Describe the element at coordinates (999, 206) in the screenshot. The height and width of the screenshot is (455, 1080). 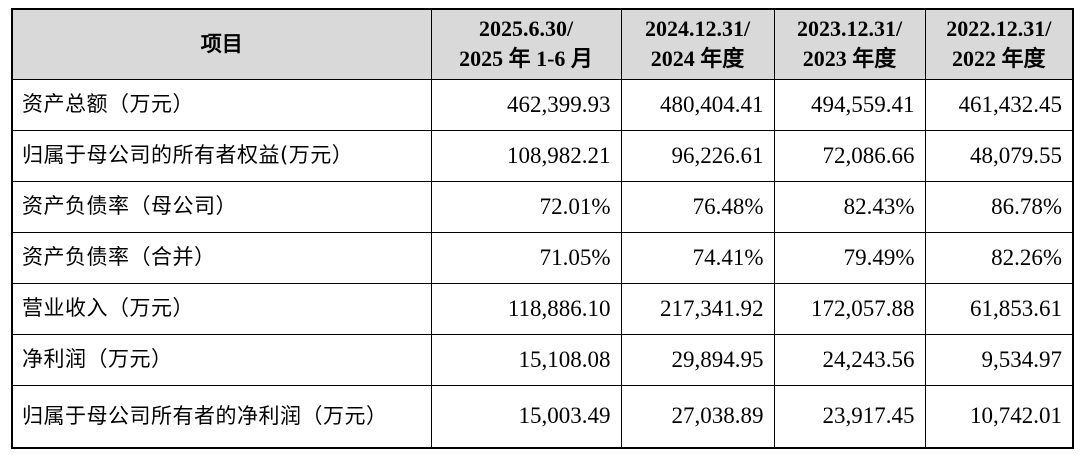
I see `cell-value: 86.78%` at that location.